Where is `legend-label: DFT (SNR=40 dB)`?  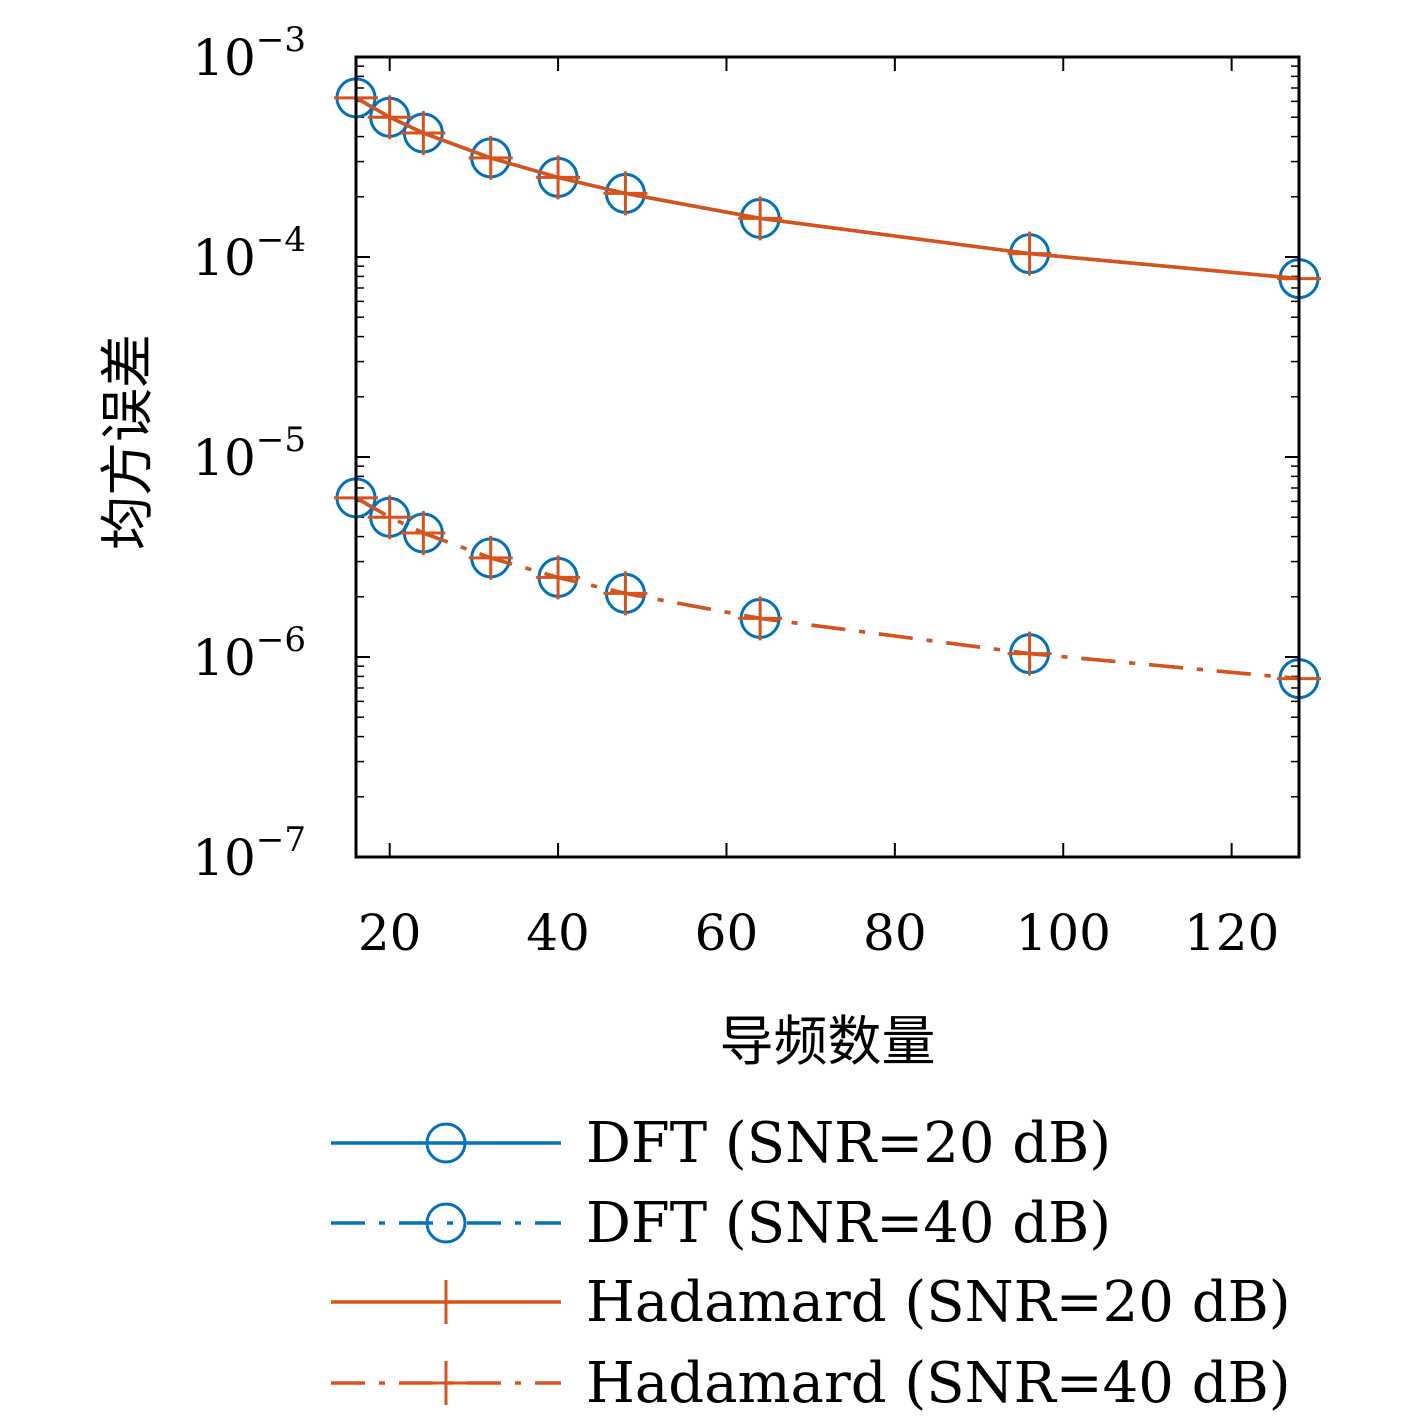
legend-label: DFT (SNR=40 dB) is located at coordinates (848, 1223).